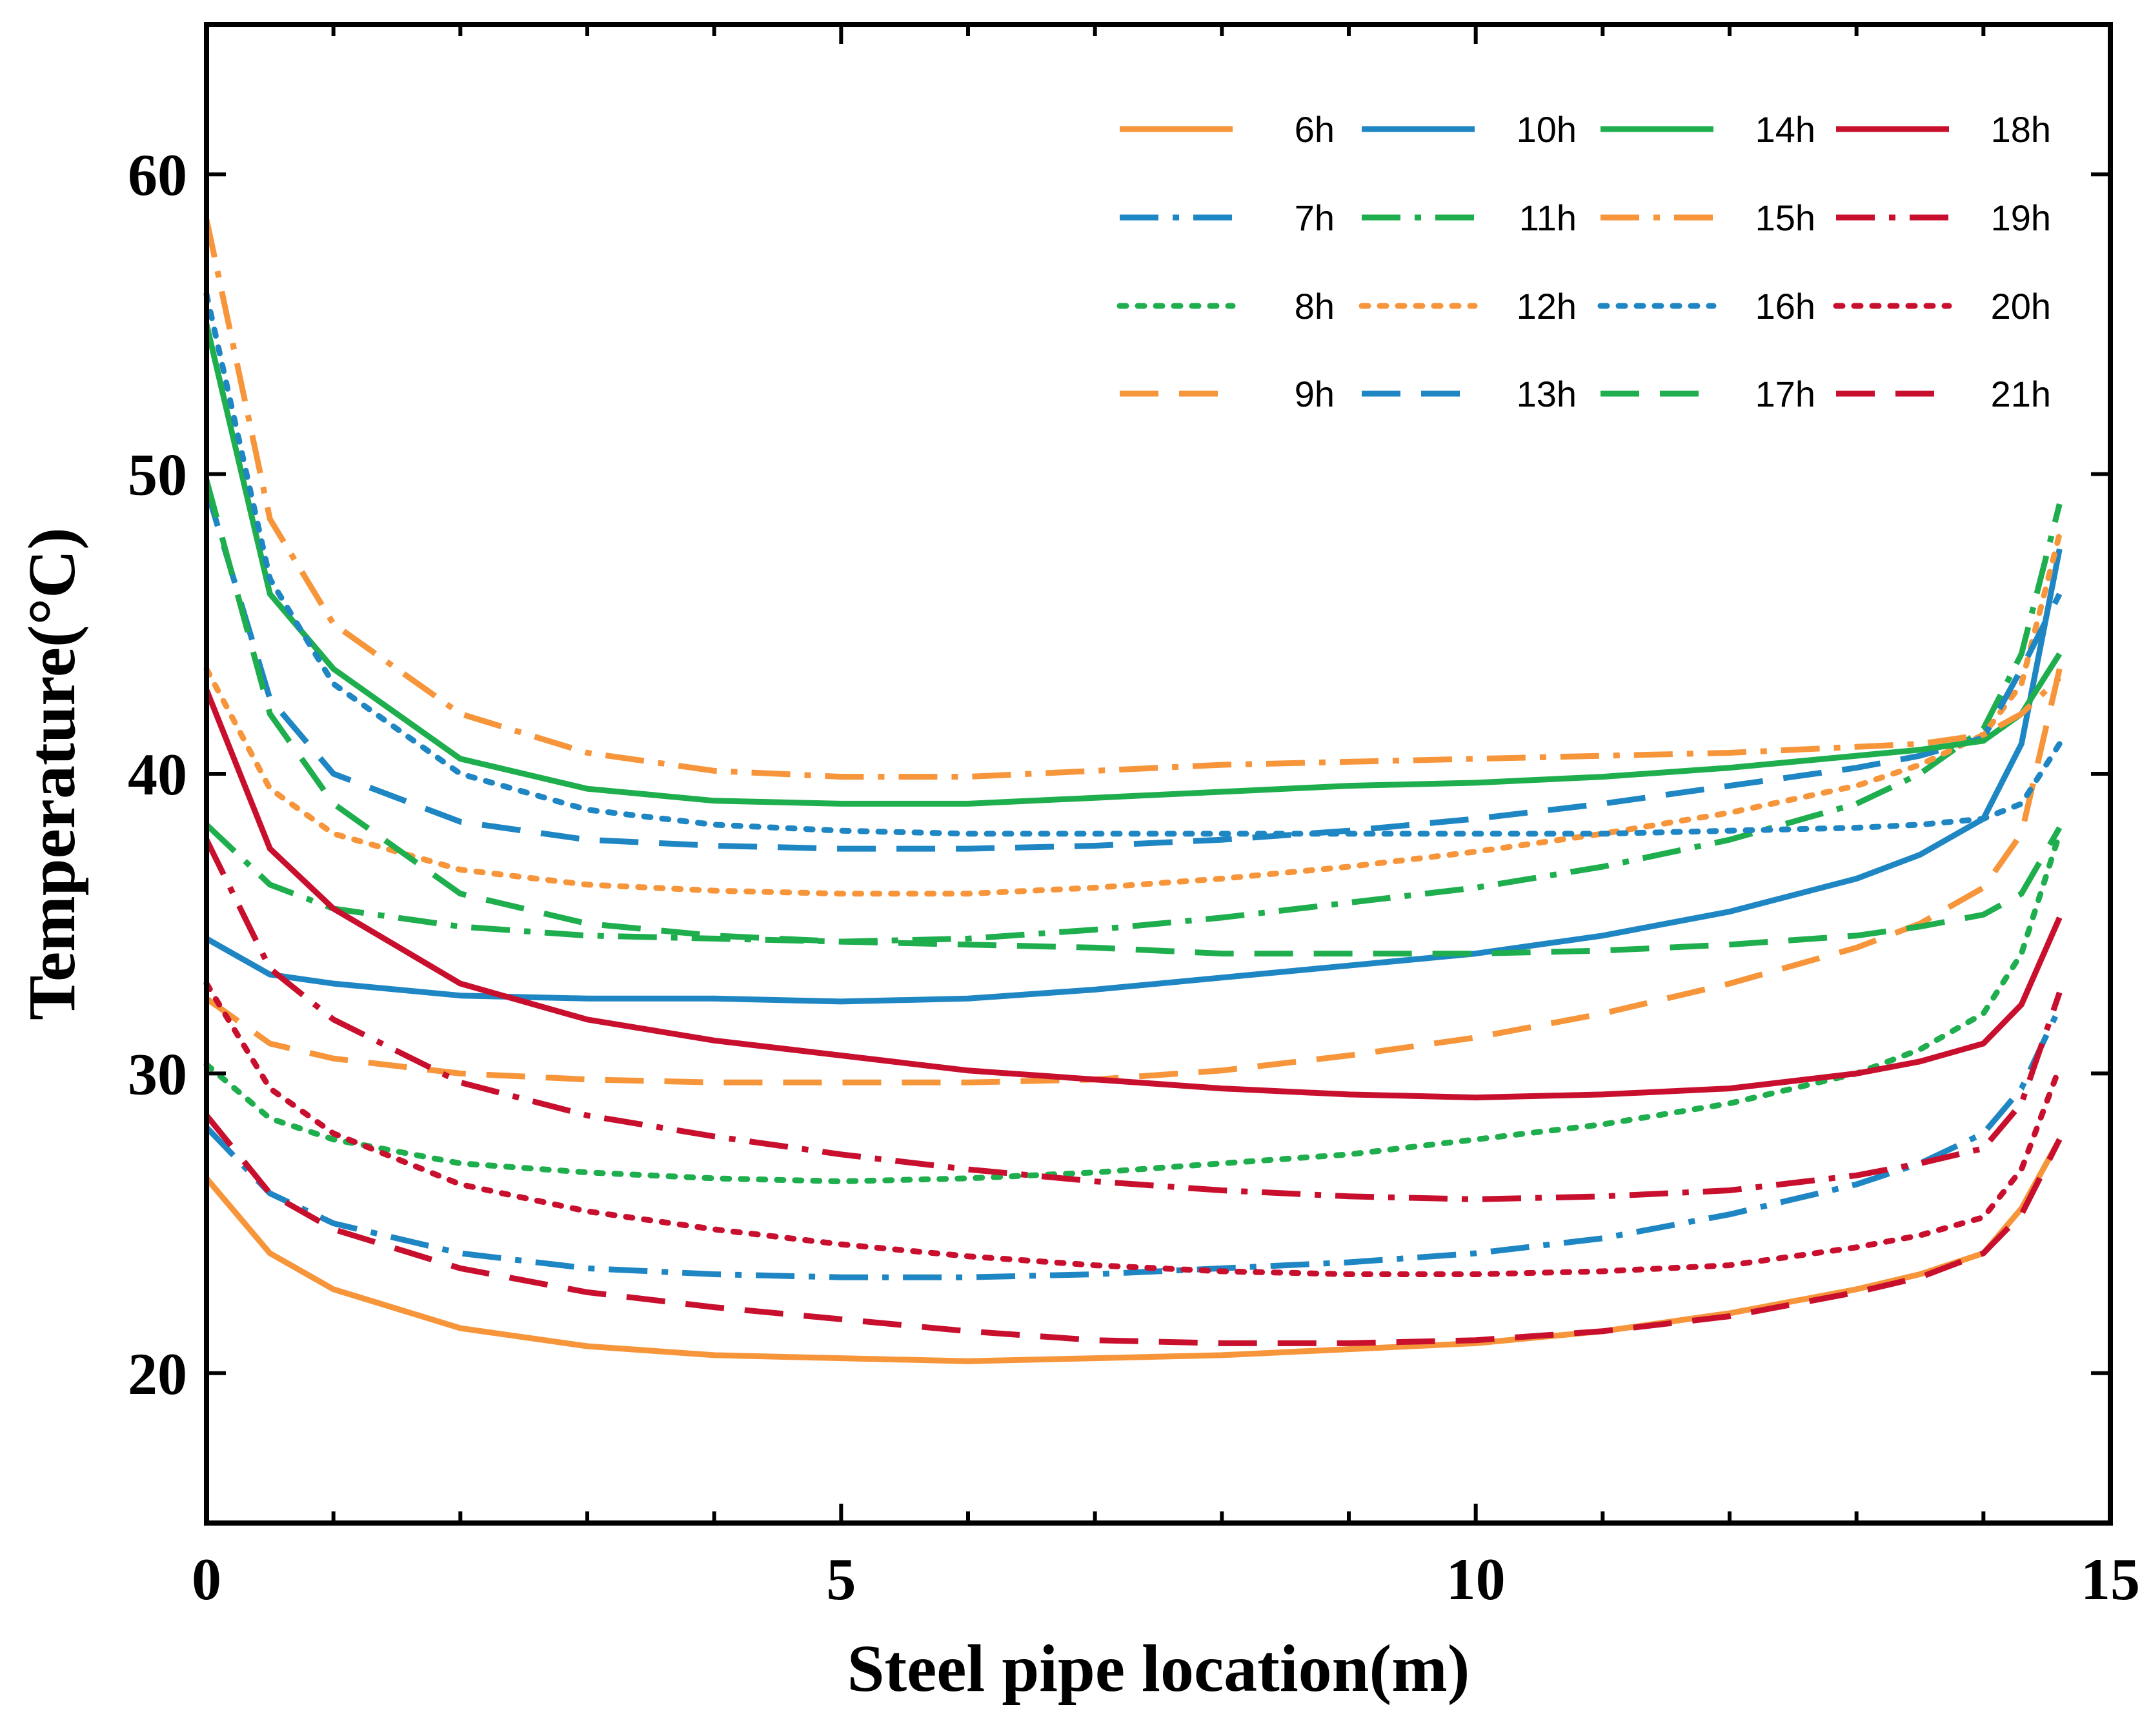 The width and height of the screenshot is (2151, 1736). I want to click on series-line-21h, so click(1133, 1229).